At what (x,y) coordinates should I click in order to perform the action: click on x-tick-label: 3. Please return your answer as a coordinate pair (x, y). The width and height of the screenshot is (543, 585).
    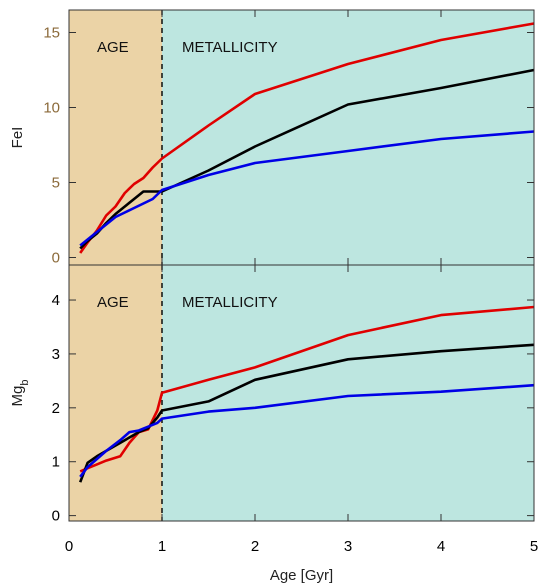
    Looking at the image, I should click on (348, 546).